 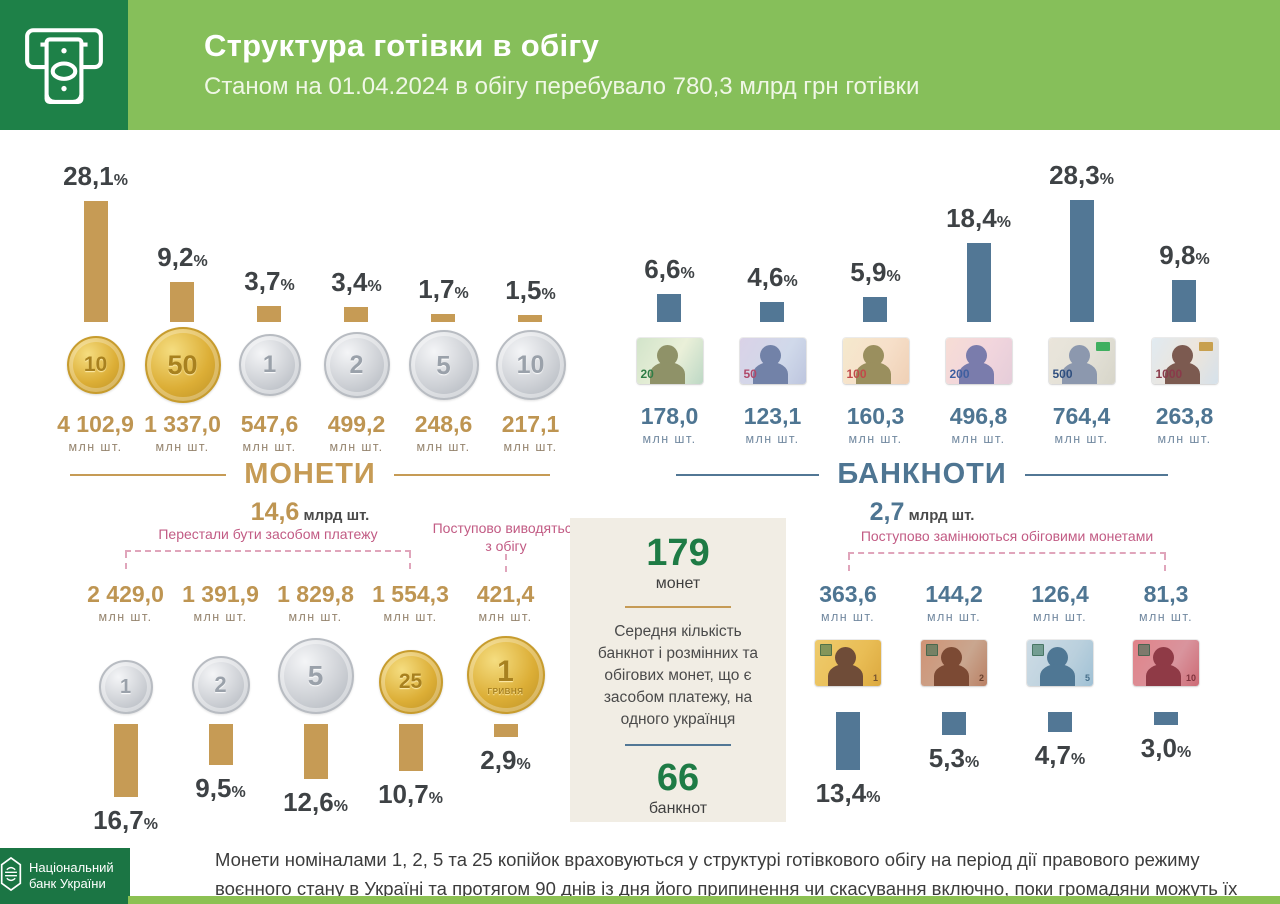 I want to click on count-label: 4 102,9 млн шт., so click(x=95, y=433).